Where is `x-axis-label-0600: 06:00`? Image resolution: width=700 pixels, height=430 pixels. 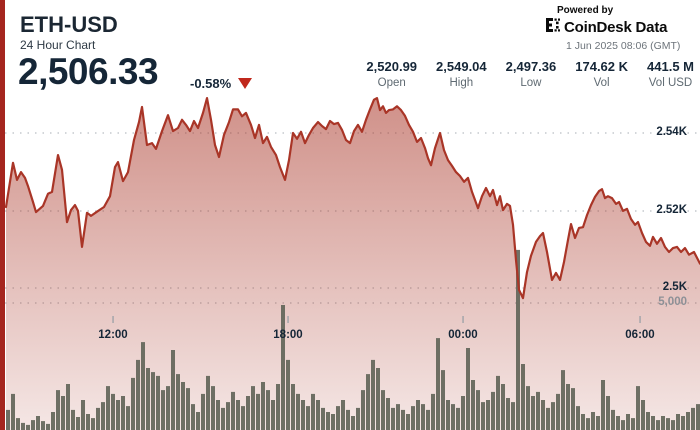 x-axis-label-0600: 06:00 is located at coordinates (640, 335).